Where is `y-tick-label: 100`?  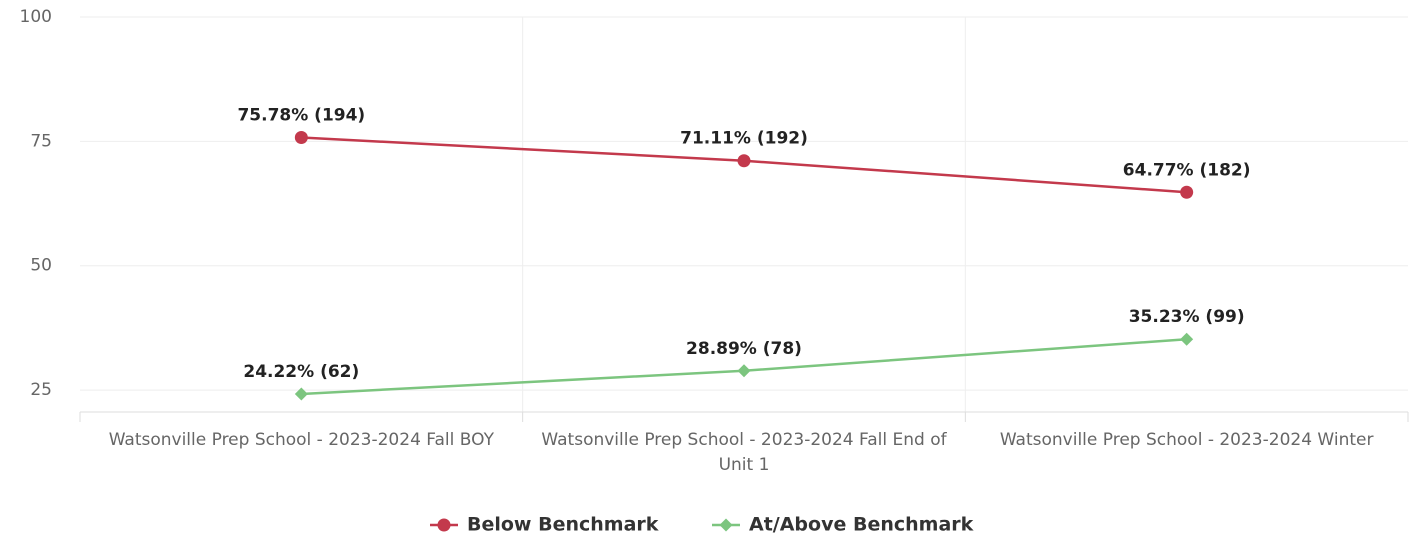
y-tick-label: 100 is located at coordinates (36, 17).